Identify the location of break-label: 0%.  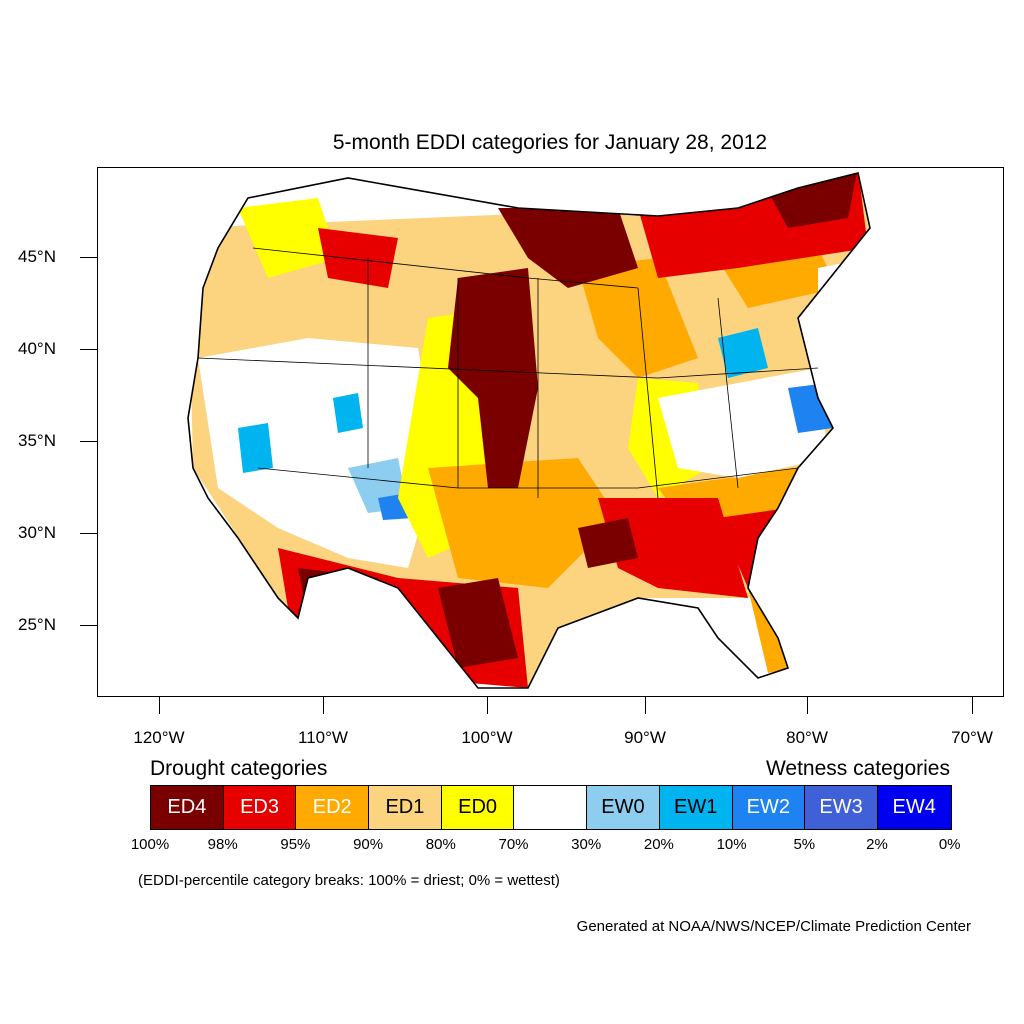
(949, 844).